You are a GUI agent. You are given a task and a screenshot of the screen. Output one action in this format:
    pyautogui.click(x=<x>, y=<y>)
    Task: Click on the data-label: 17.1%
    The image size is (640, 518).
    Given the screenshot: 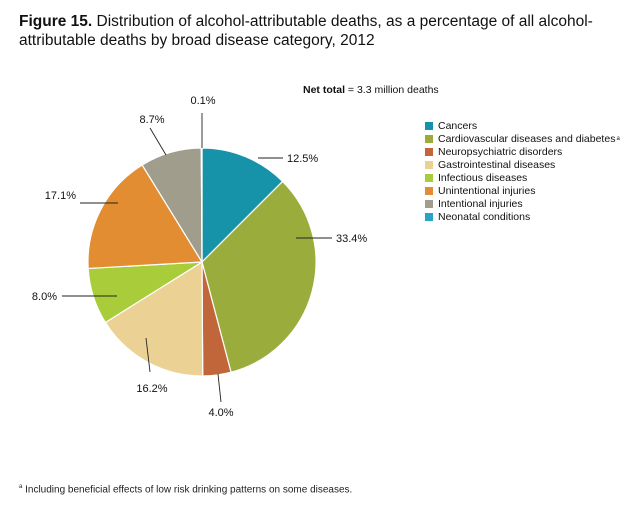 What is the action you would take?
    pyautogui.click(x=60, y=196)
    